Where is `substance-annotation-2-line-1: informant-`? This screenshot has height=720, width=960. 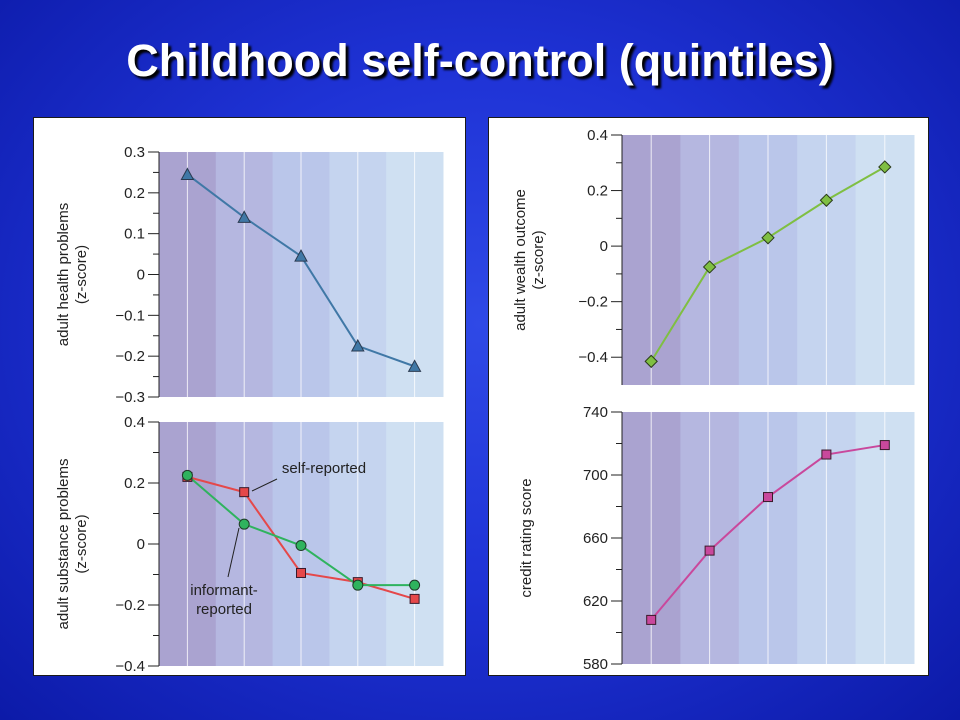 substance-annotation-2-line-1: informant- is located at coordinates (224, 590).